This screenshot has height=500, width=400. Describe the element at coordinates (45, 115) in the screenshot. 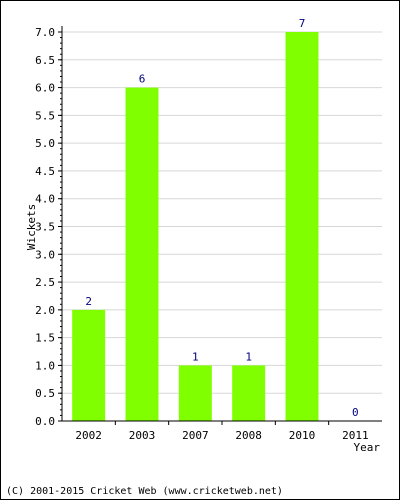

I see `y-tick-label: 5.5` at that location.